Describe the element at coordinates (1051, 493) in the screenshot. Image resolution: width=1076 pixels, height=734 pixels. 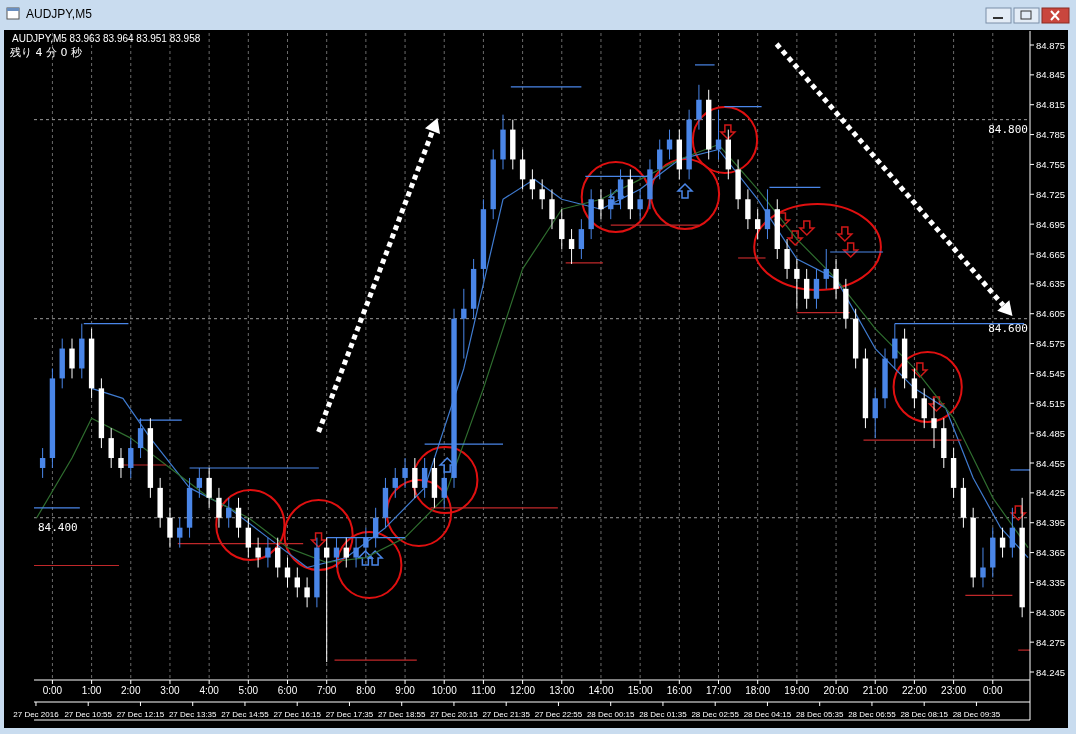
I see `y-tick-label: 84.425` at that location.